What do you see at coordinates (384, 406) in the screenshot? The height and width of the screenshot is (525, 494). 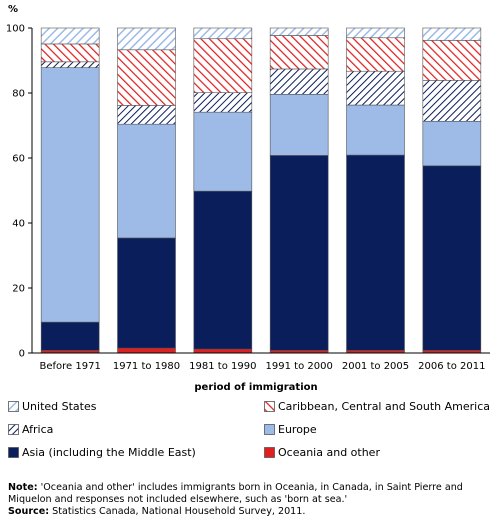 I see `legend-label: Caribbean, Central and South America` at bounding box center [384, 406].